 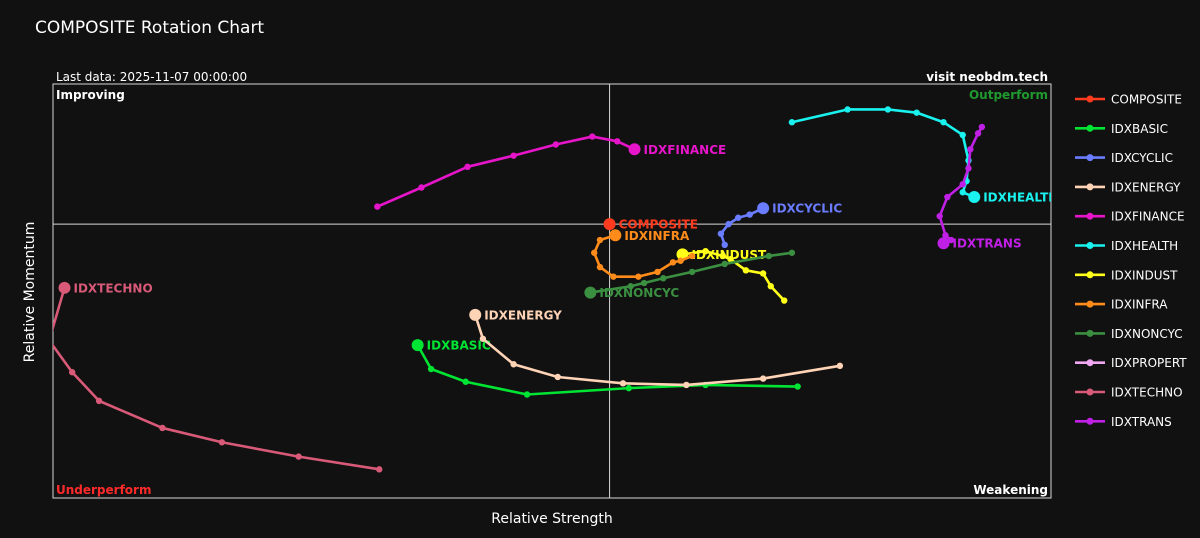 What do you see at coordinates (1144, 246) in the screenshot?
I see `legend-label: IDXHEALTH` at bounding box center [1144, 246].